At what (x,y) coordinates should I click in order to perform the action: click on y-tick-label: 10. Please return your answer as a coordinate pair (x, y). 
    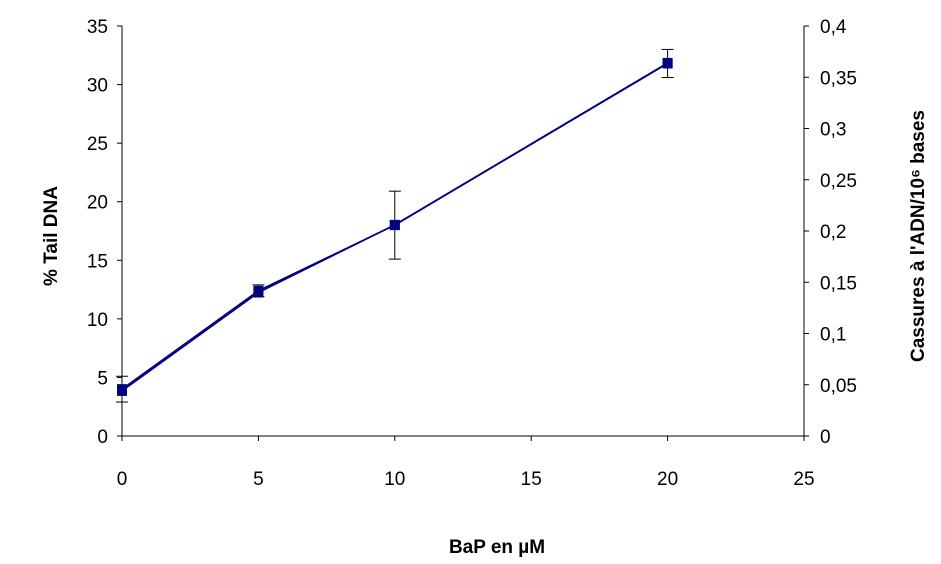
    Looking at the image, I should click on (97, 320).